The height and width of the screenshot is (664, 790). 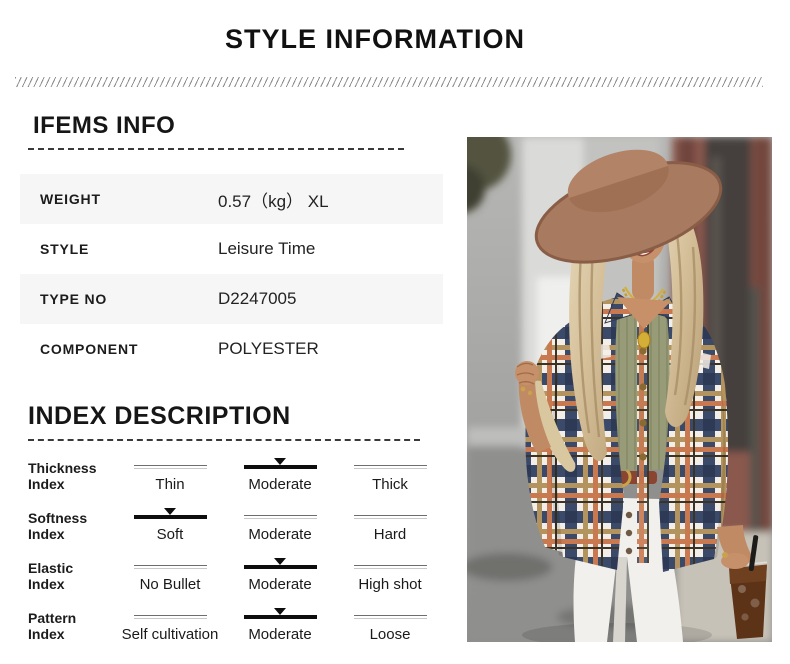 I want to click on index-row-softness: Softness Index Soft Moderate Hard, so click(x=231, y=529).